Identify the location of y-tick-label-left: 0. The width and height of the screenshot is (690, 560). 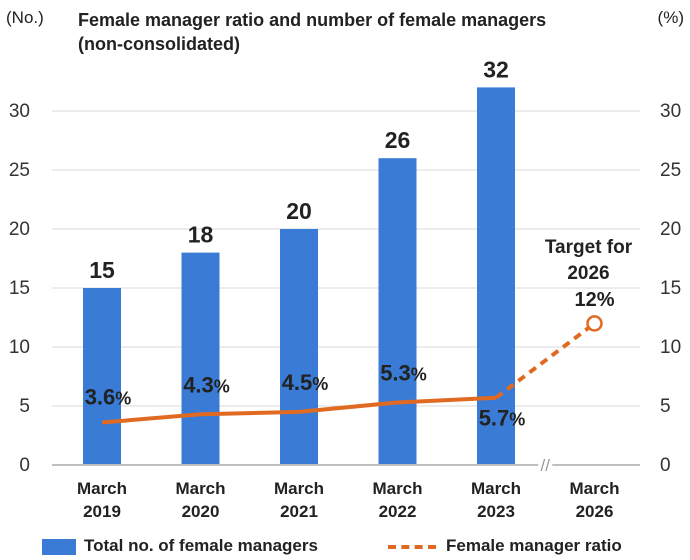
(24, 465).